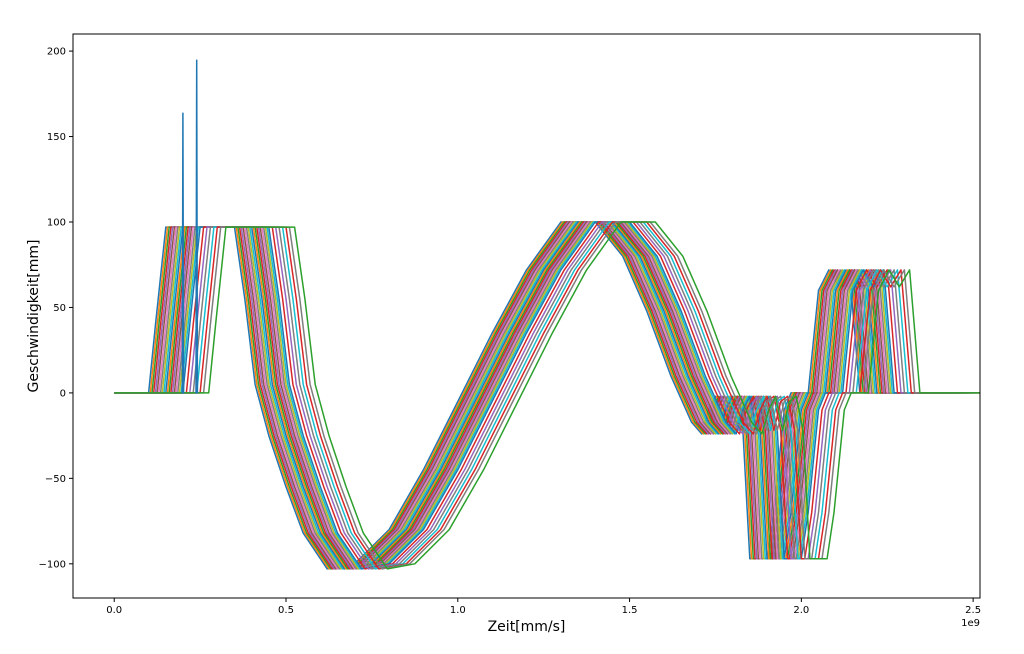  Describe the element at coordinates (801, 610) in the screenshot. I see `x-tick-label: 2.0` at that location.